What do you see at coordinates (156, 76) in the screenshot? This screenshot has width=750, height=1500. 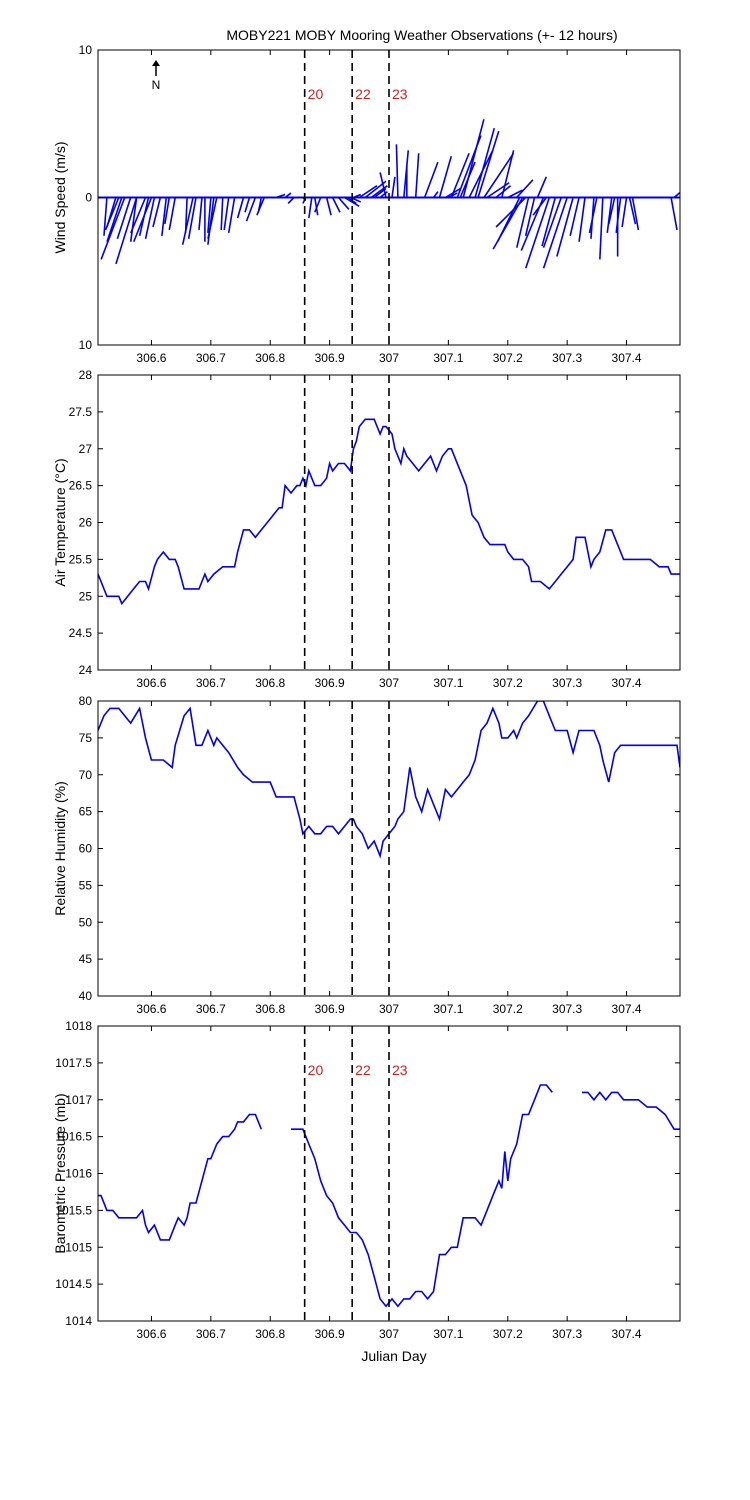 I see `north-arrow-icon: N` at bounding box center [156, 76].